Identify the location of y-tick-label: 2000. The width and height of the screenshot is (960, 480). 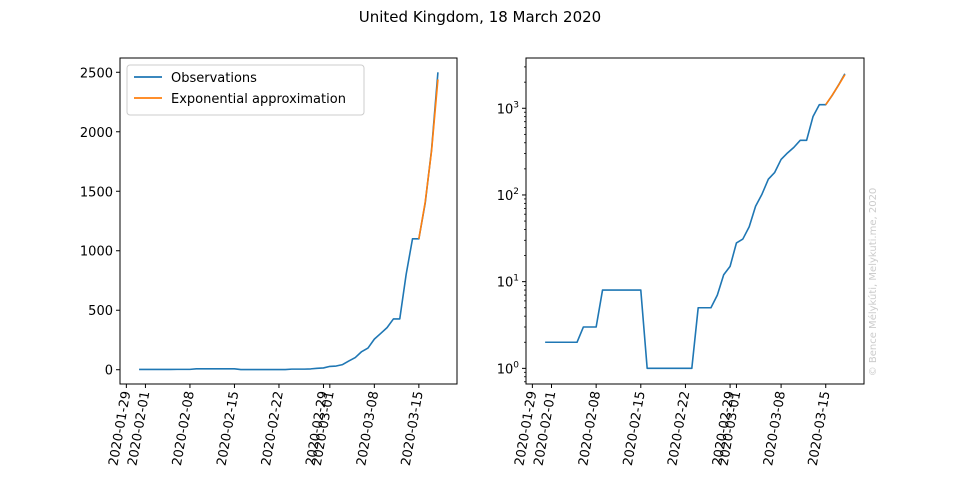
(96, 133).